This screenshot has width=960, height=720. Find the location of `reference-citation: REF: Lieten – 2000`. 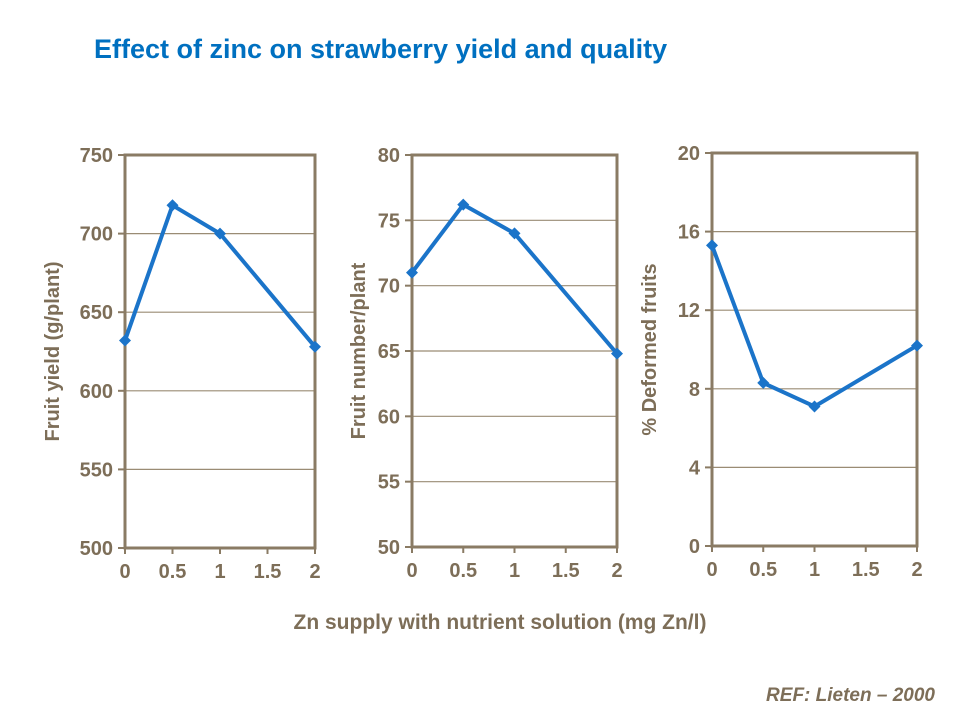

reference-citation: REF: Lieten – 2000 is located at coordinates (850, 695).